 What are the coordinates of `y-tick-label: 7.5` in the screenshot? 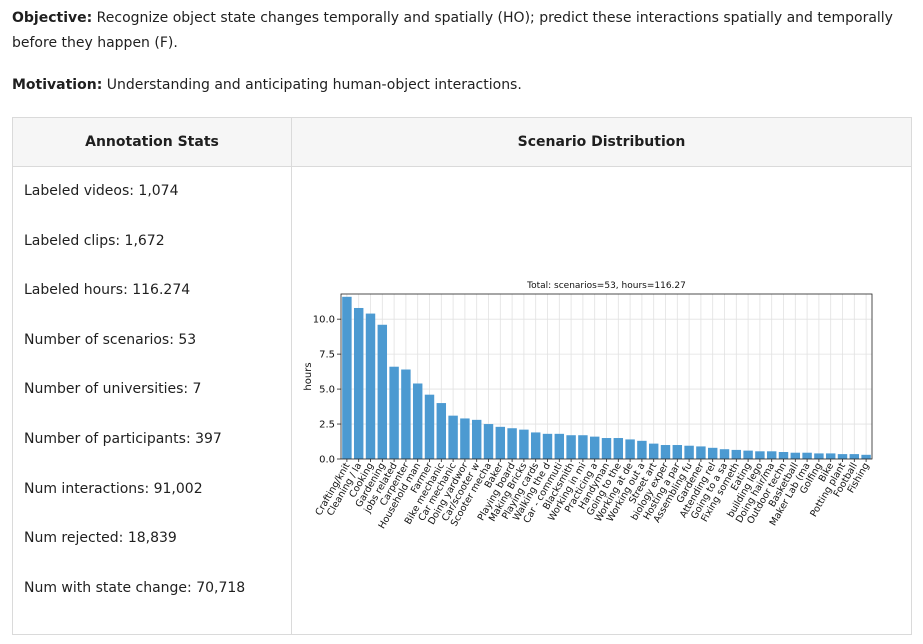 It's located at (327, 355).